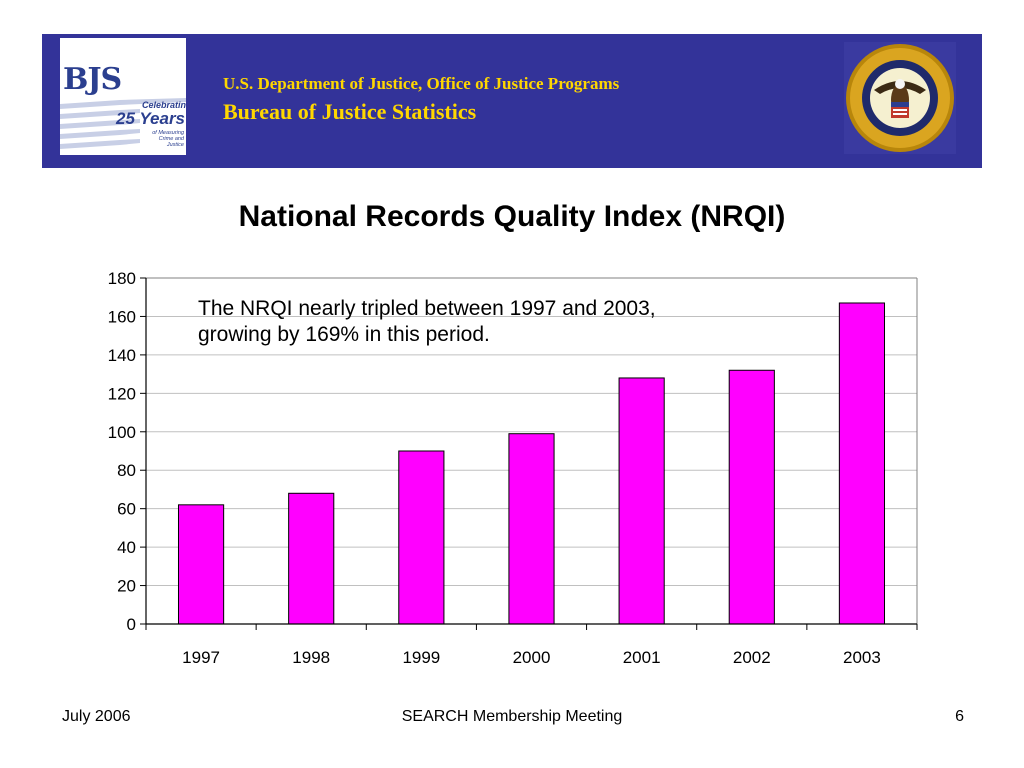 The image size is (1024, 768). I want to click on x-tick-label: 2002, so click(752, 657).